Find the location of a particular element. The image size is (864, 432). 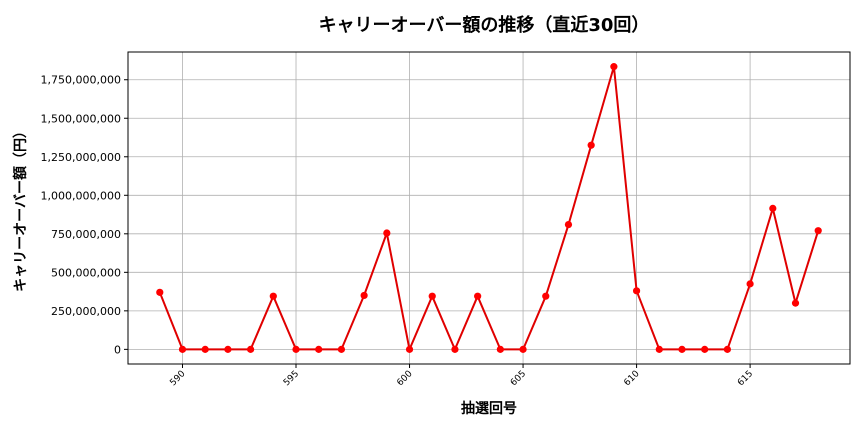

y-tick-label: 250,000,000 is located at coordinates (86, 311).